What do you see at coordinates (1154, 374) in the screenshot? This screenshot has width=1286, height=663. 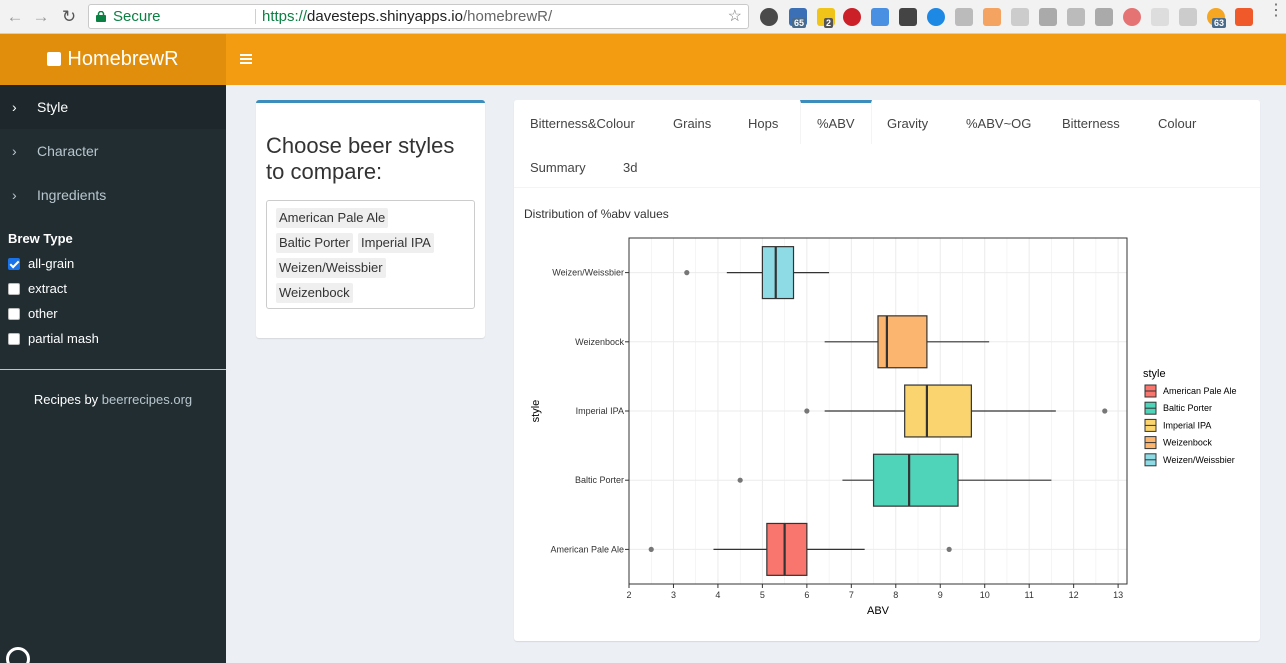 I see `legend-title: style` at bounding box center [1154, 374].